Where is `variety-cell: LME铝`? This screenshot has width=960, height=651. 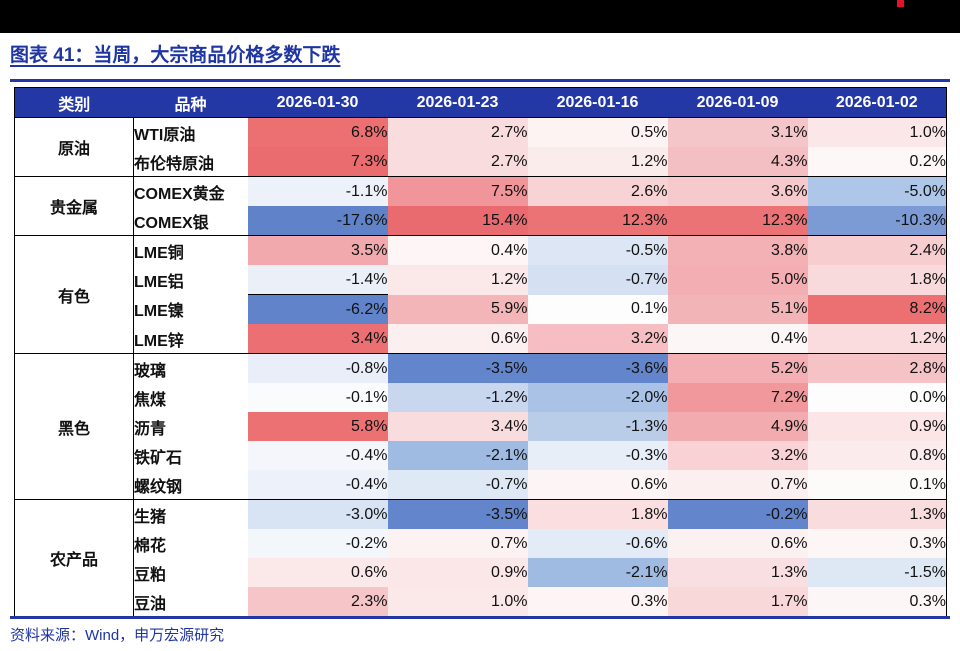 variety-cell: LME铝 is located at coordinates (190, 280).